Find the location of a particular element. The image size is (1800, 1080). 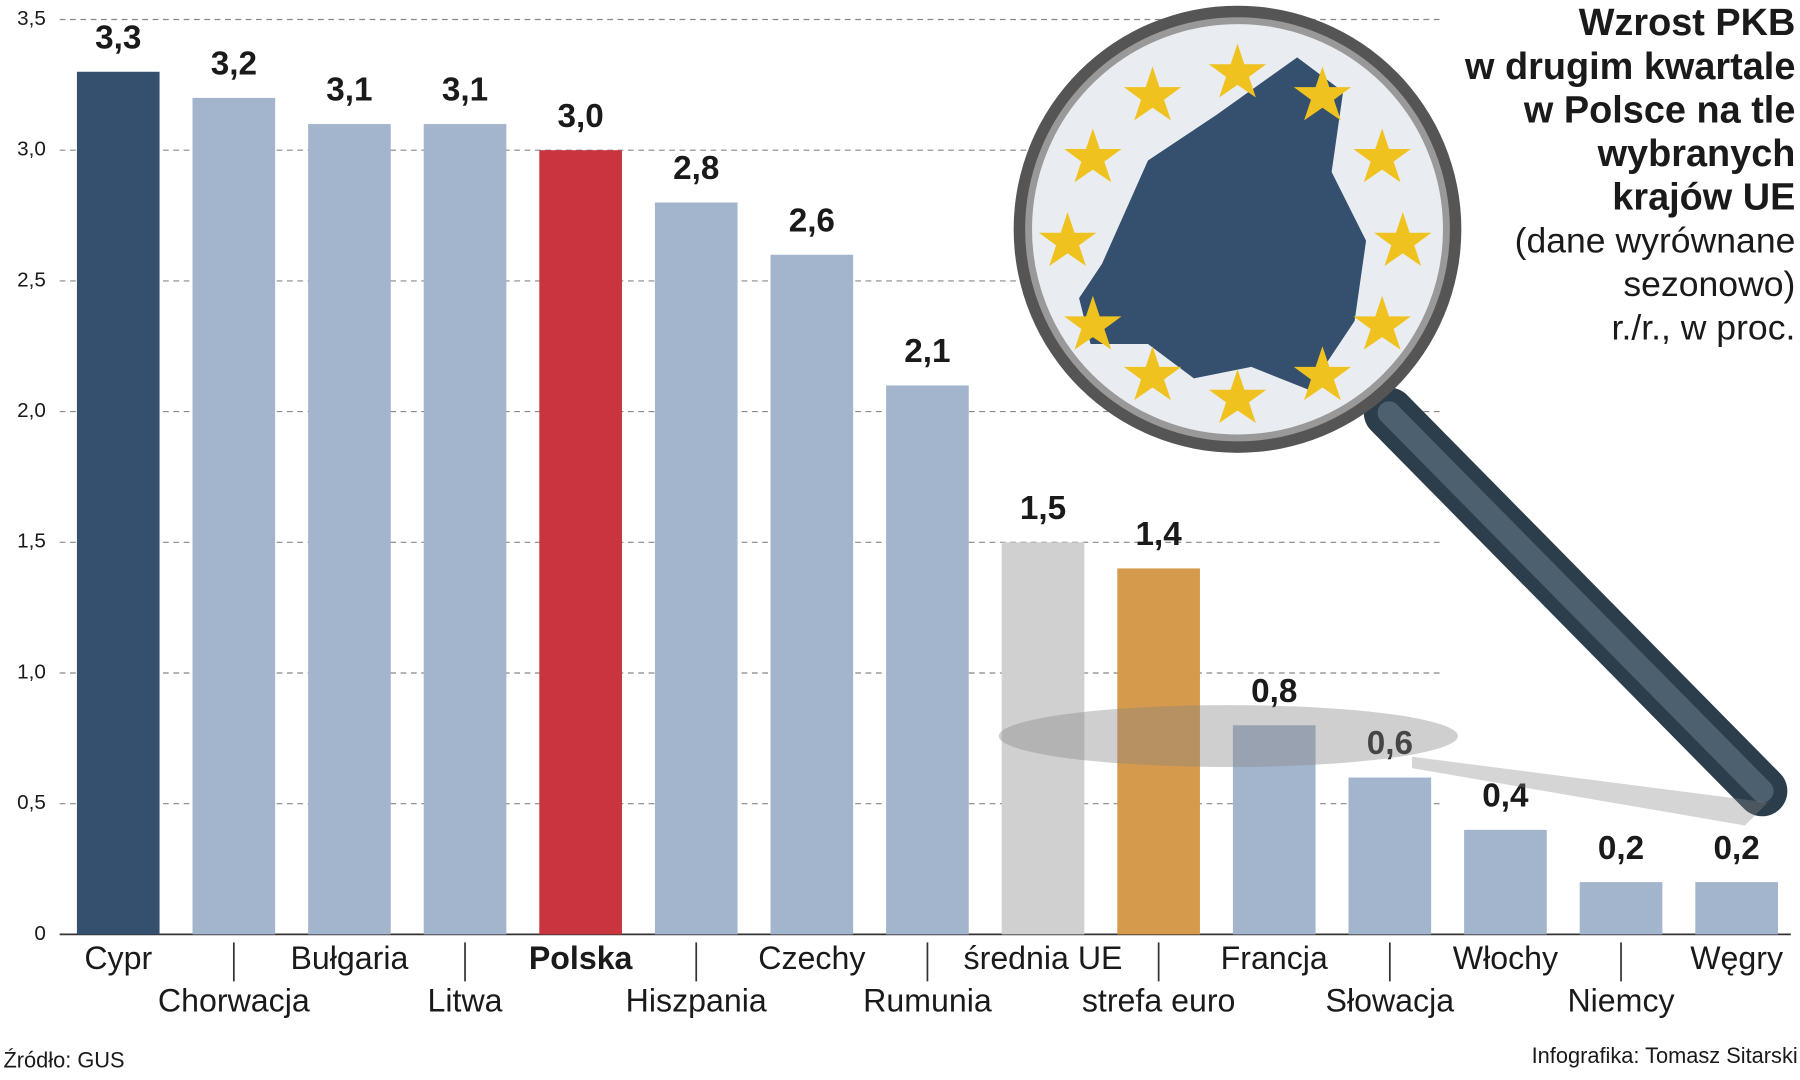

x-tick-label: Francja is located at coordinates (1274, 958).